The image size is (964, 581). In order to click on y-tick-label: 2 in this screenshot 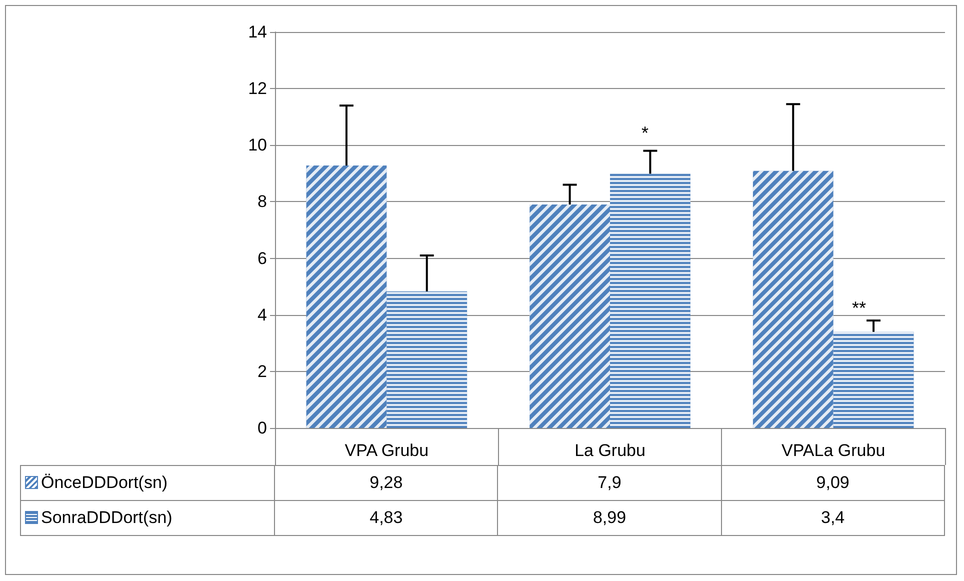, I will do `click(262, 371)`.